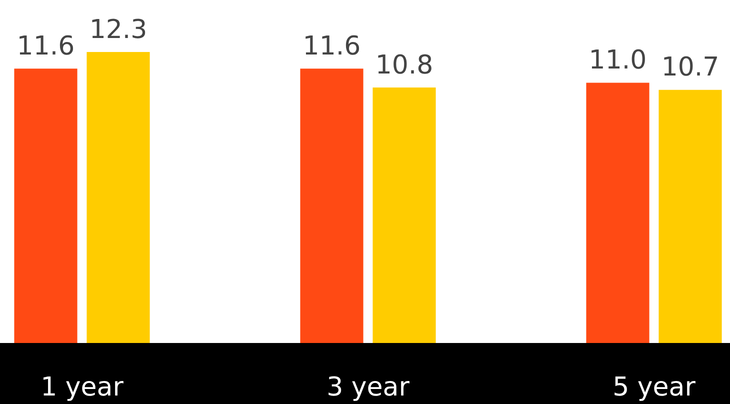 This screenshot has width=730, height=404. Describe the element at coordinates (404, 65) in the screenshot. I see `data-label: 10.8` at that location.